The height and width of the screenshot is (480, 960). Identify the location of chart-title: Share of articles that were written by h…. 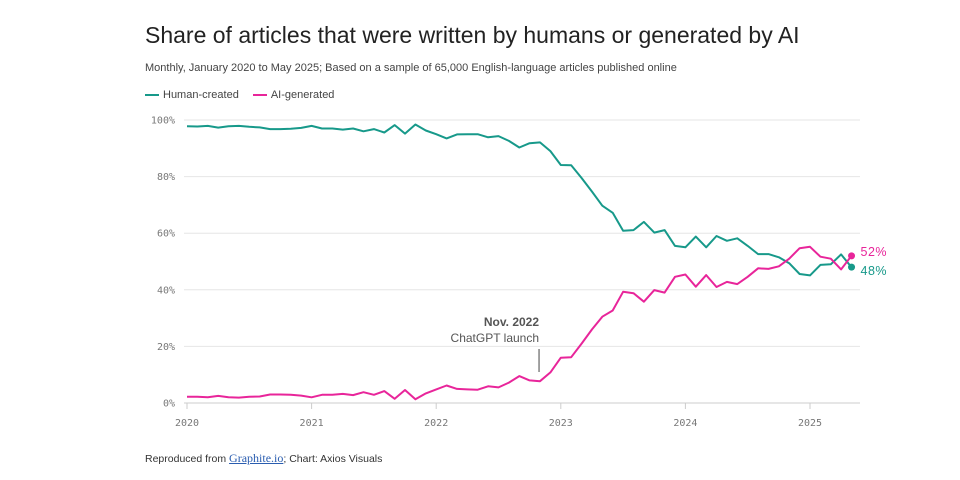
(472, 35).